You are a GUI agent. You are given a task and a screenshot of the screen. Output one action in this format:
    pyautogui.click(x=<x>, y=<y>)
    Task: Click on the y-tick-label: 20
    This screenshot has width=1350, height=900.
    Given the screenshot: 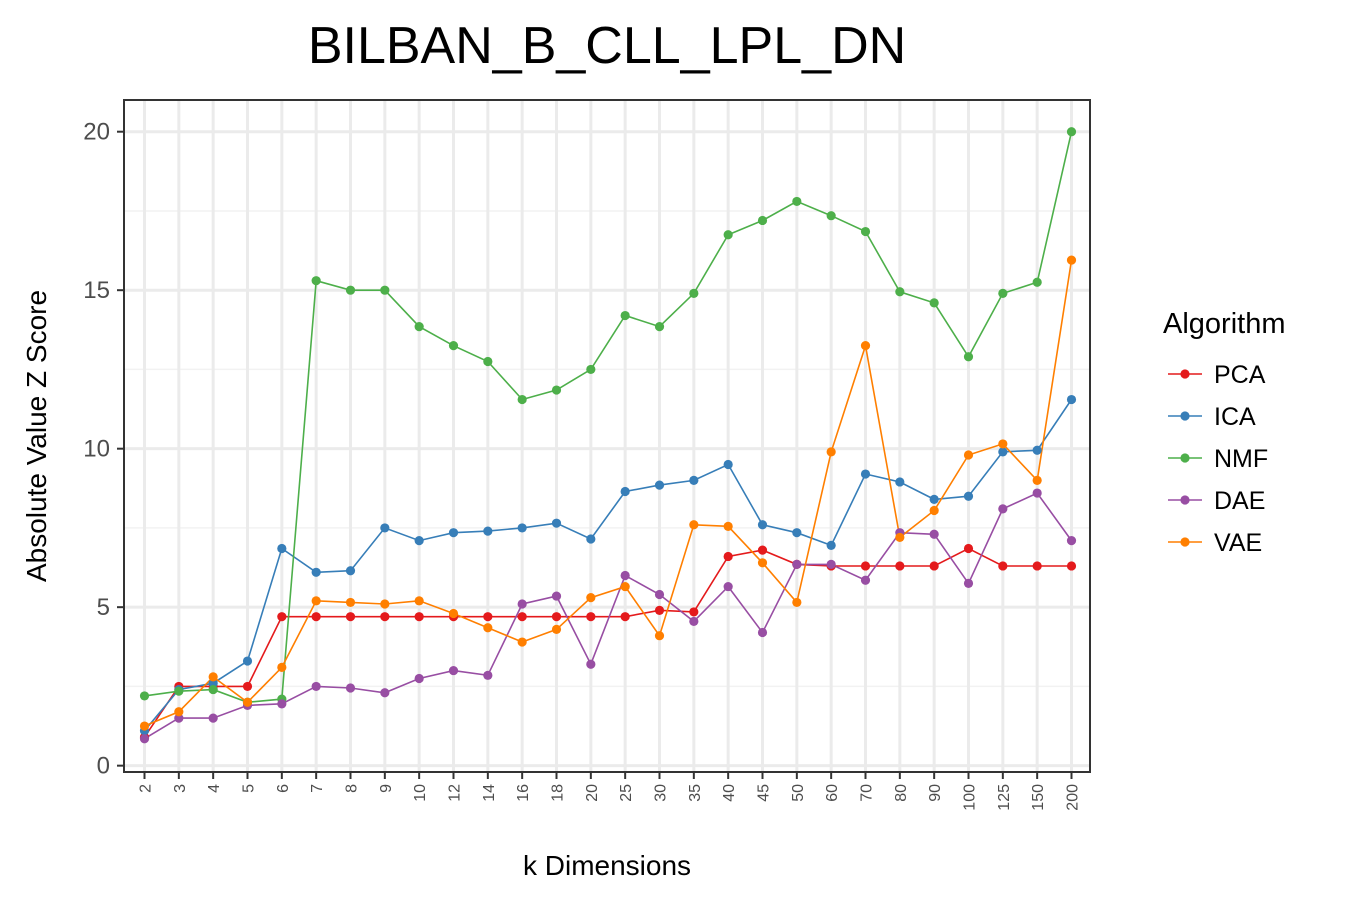 What is the action you would take?
    pyautogui.click(x=96, y=132)
    